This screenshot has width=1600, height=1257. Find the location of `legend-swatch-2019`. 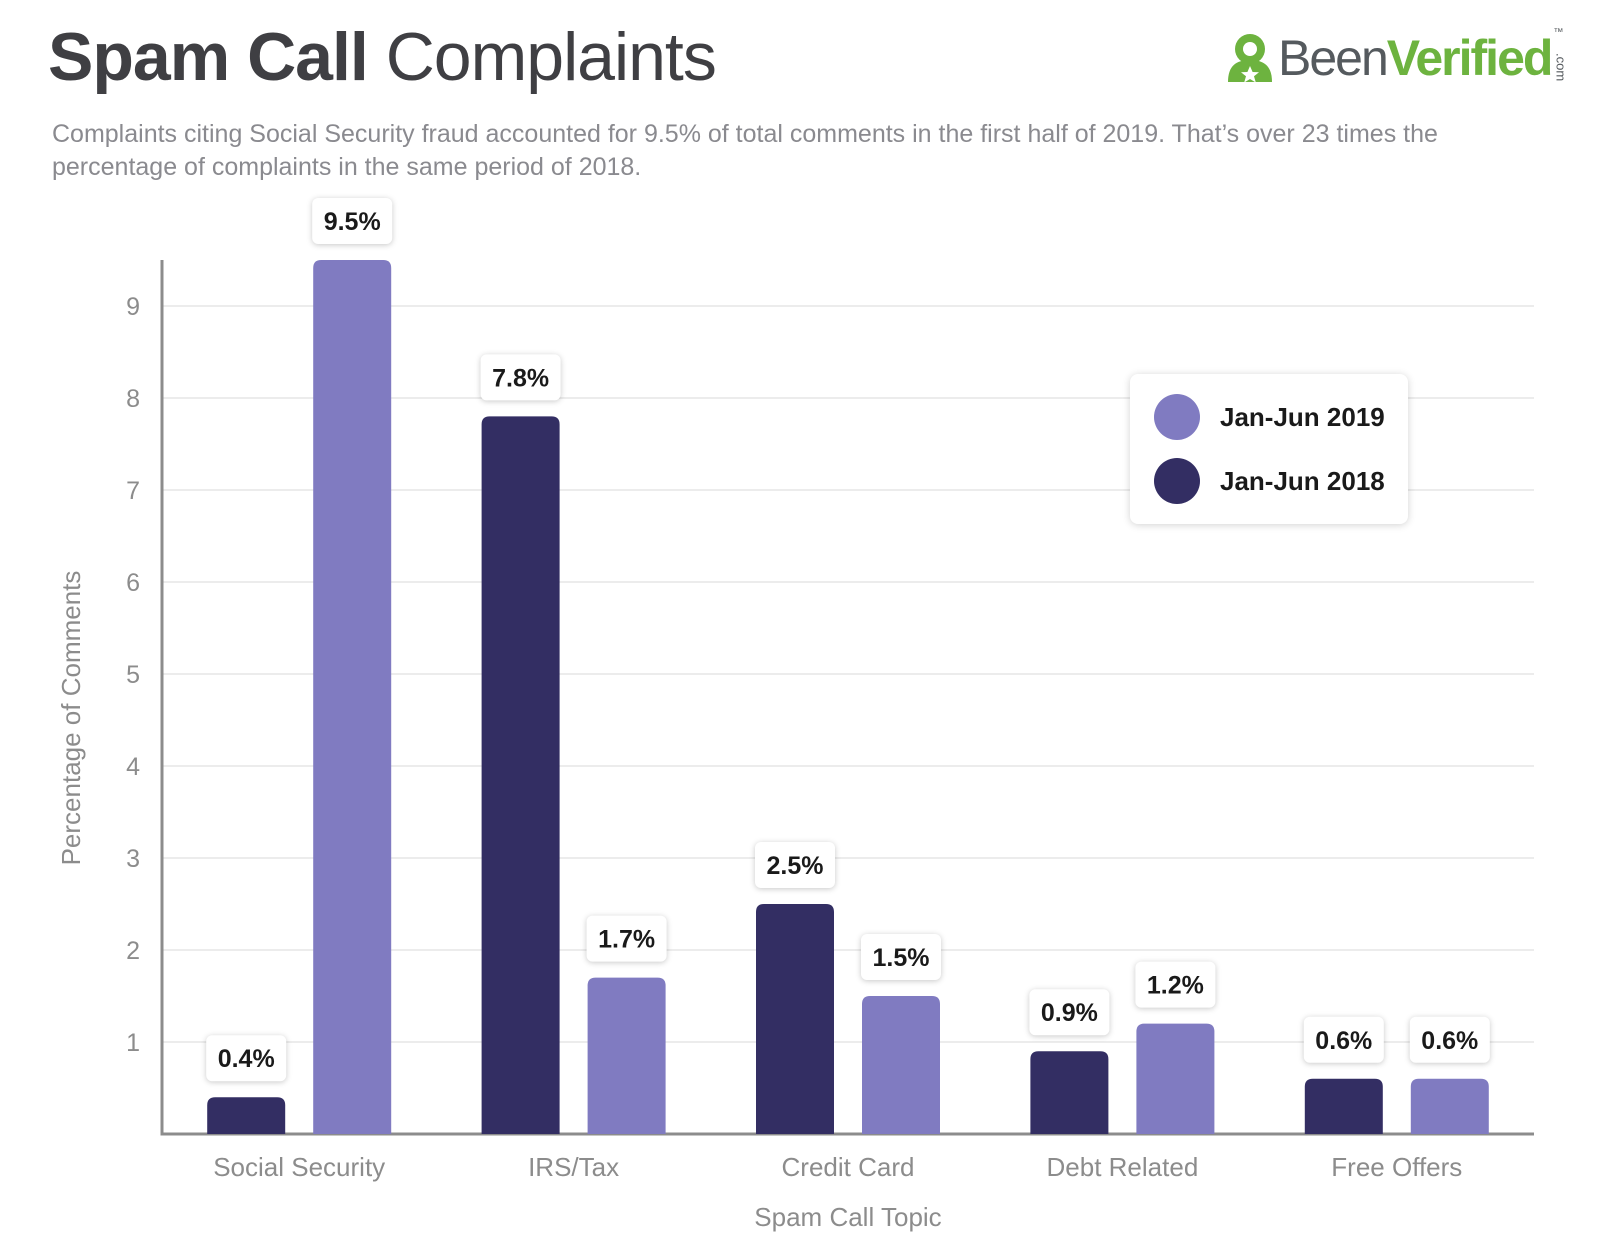

legend-swatch-2019 is located at coordinates (1177, 417).